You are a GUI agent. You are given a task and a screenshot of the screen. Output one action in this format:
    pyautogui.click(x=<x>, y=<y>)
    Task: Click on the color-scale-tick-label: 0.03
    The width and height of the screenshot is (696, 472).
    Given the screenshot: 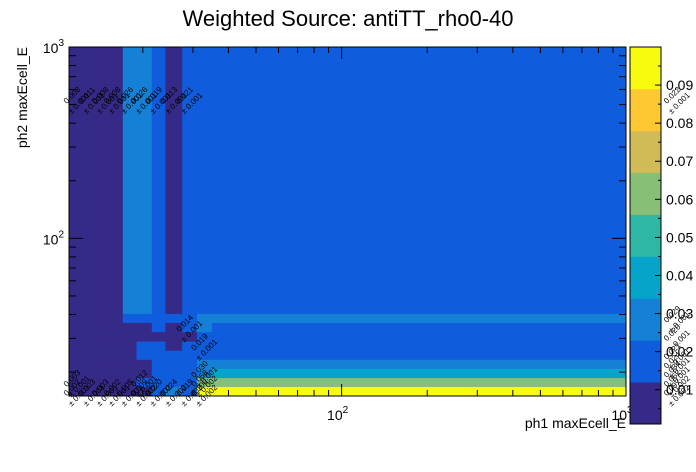 What is the action you would take?
    pyautogui.click(x=679, y=314)
    